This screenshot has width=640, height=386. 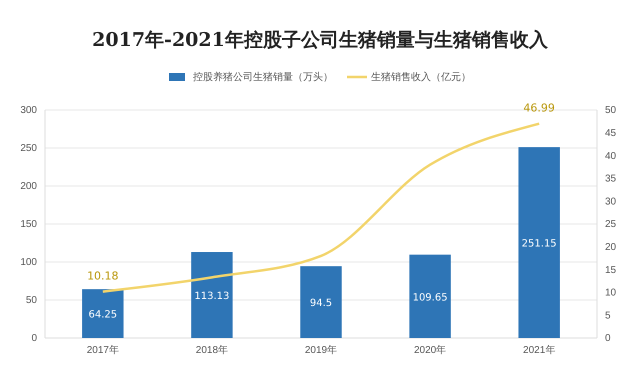 I want to click on data-label: 109.65, so click(x=430, y=298).